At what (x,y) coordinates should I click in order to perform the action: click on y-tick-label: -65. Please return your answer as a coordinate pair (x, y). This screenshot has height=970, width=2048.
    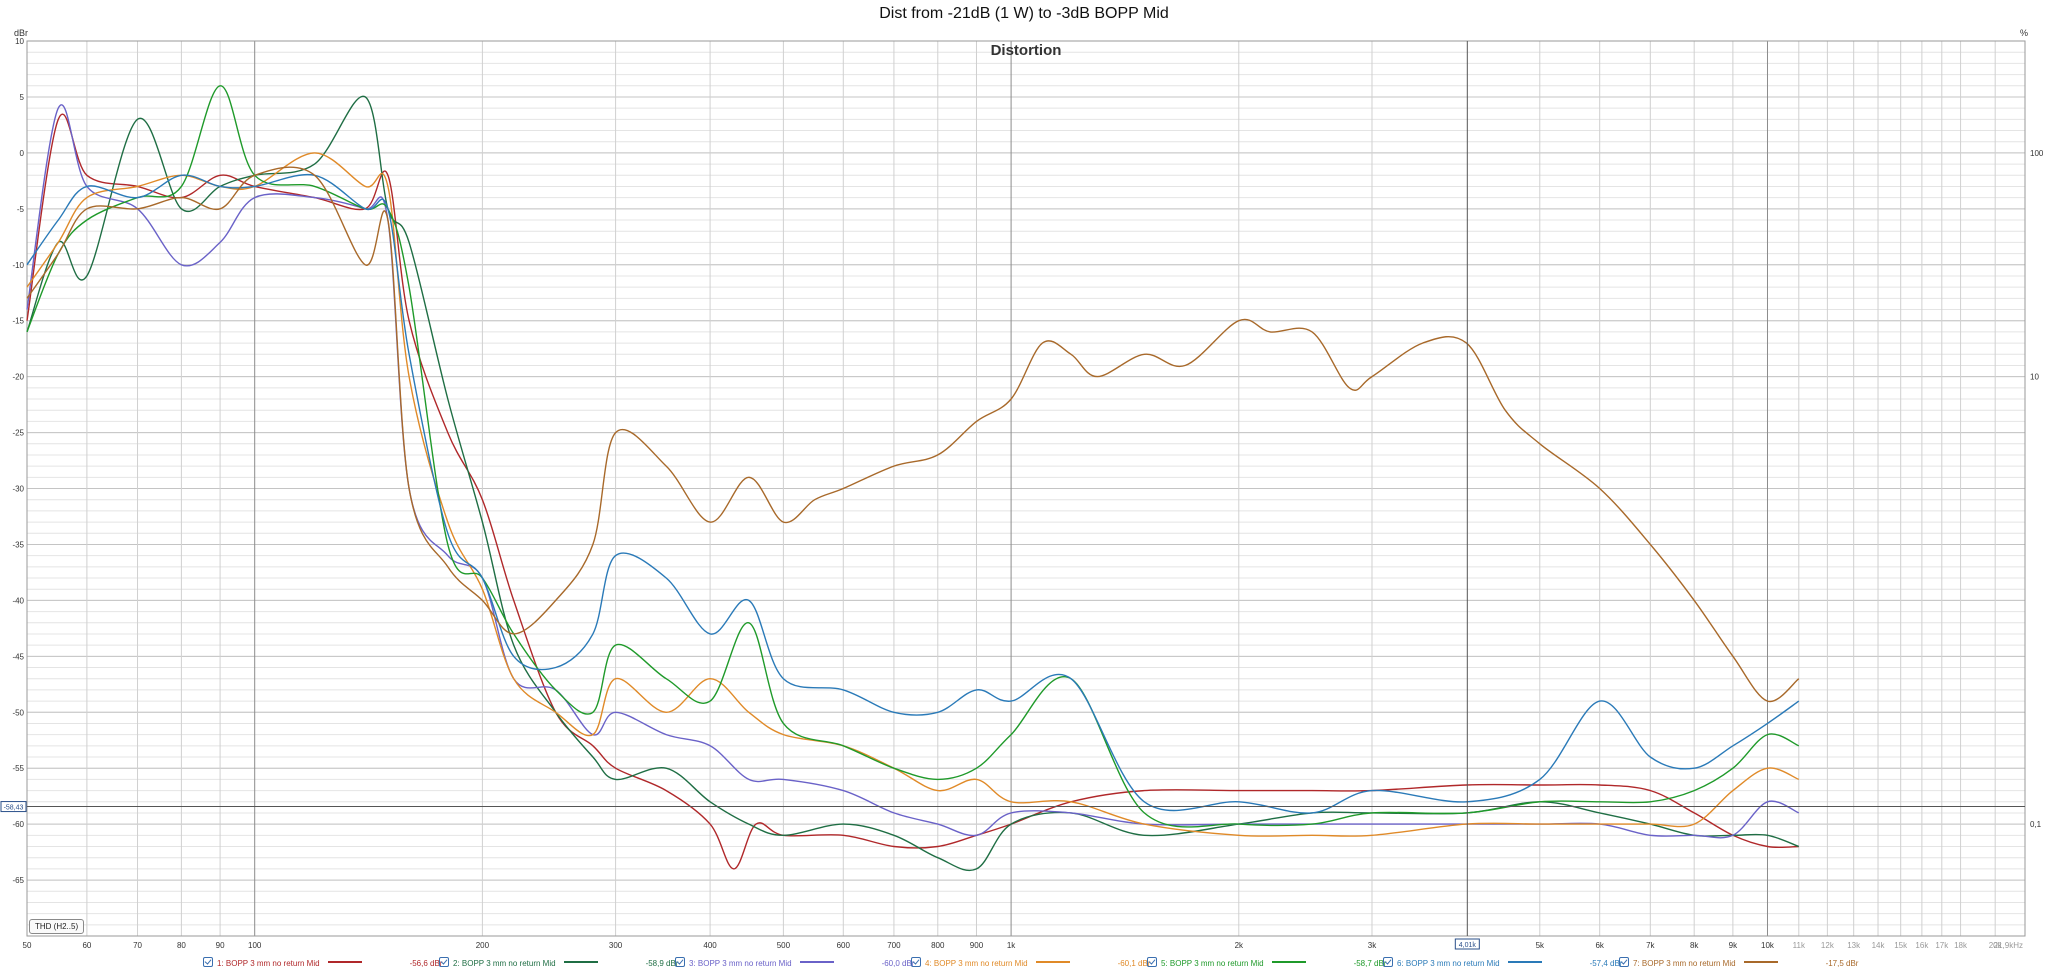
    Looking at the image, I should click on (18, 880).